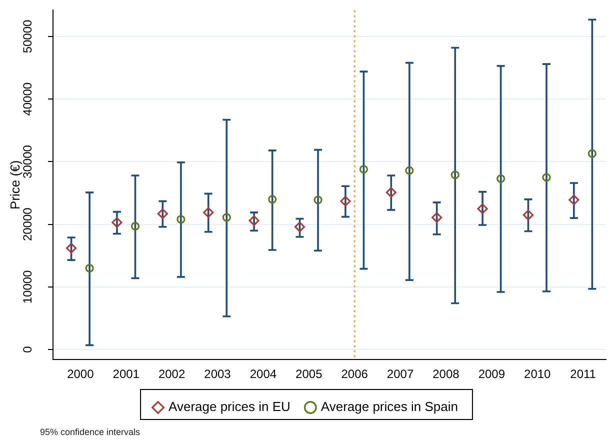 This screenshot has height=442, width=612. Describe the element at coordinates (538, 374) in the screenshot. I see `x-tick-label: 2010` at that location.